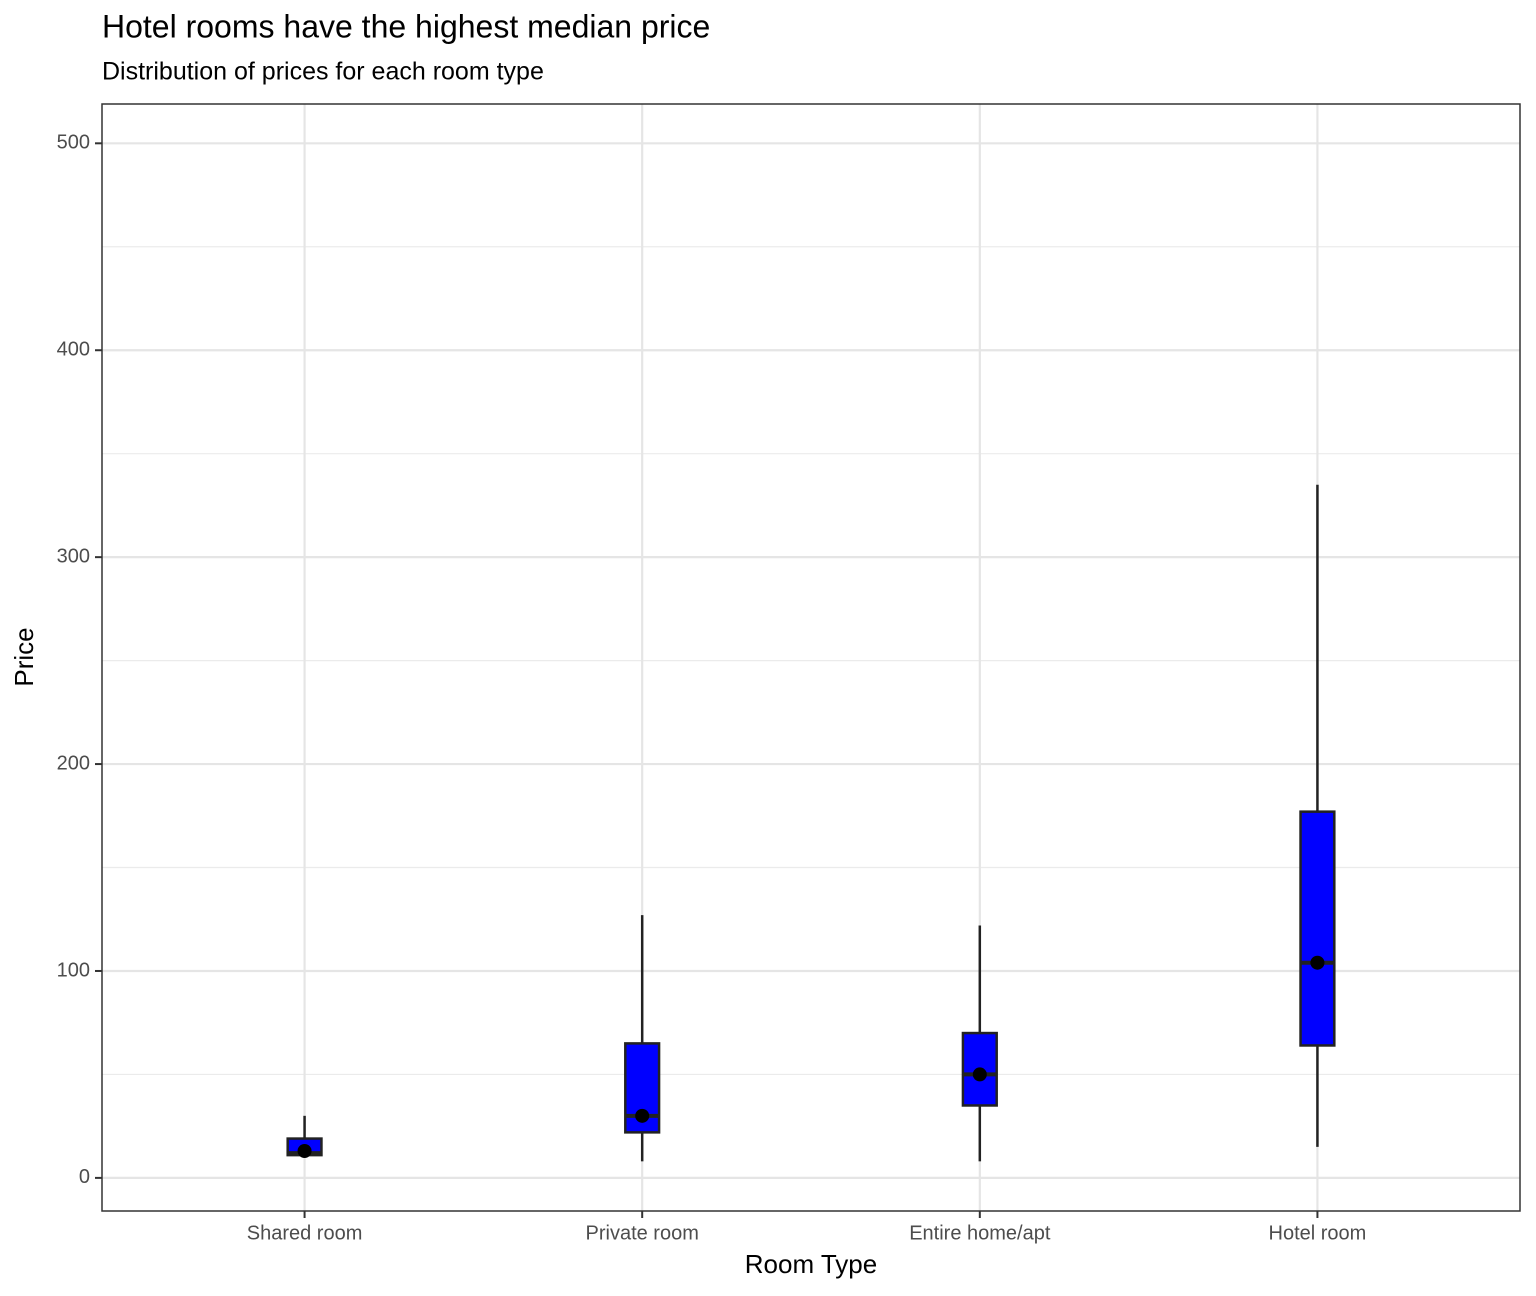  Describe the element at coordinates (305, 1233) in the screenshot. I see `x-tick-label: Shared room` at that location.